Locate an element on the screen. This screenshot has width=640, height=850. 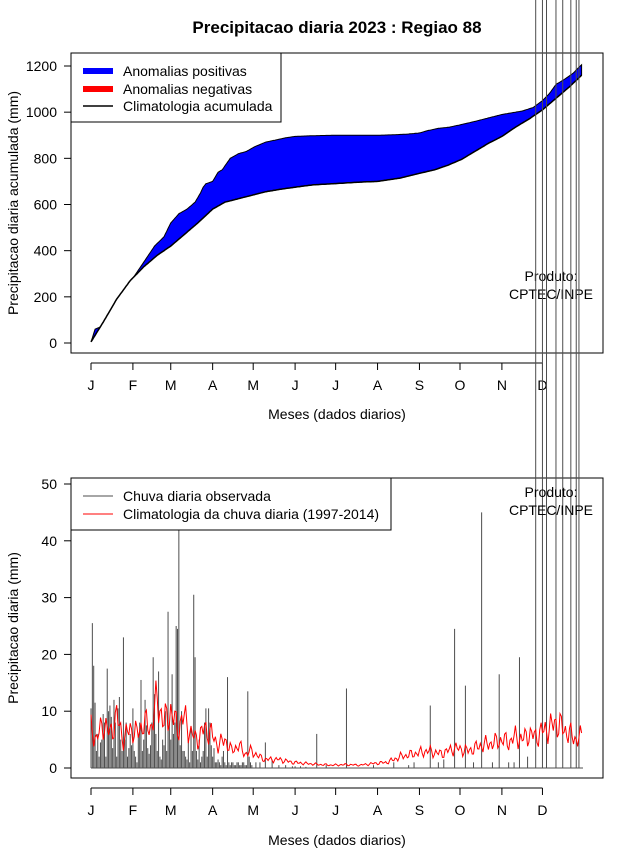
top-y-axis: 0 200 400 600 800 1000 1200 is located at coordinates (49, 204).